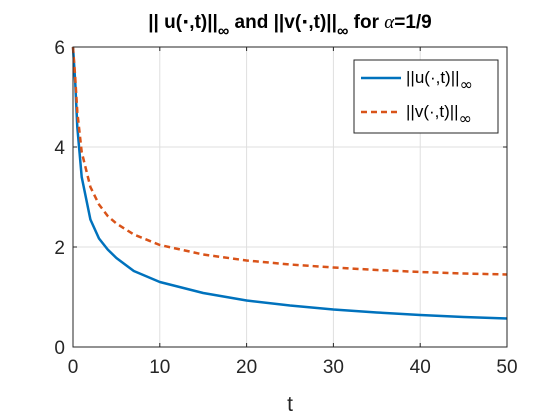 The image size is (560, 420). Describe the element at coordinates (59, 348) in the screenshot. I see `y-tick-label: 0` at that location.